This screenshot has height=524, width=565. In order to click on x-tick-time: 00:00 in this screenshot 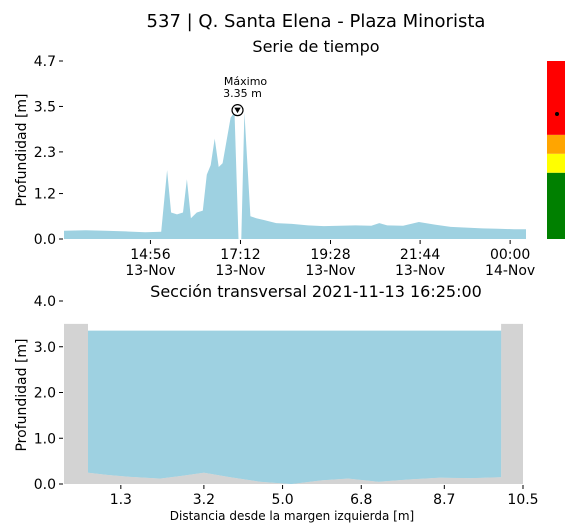, I will do `click(510, 255)`.